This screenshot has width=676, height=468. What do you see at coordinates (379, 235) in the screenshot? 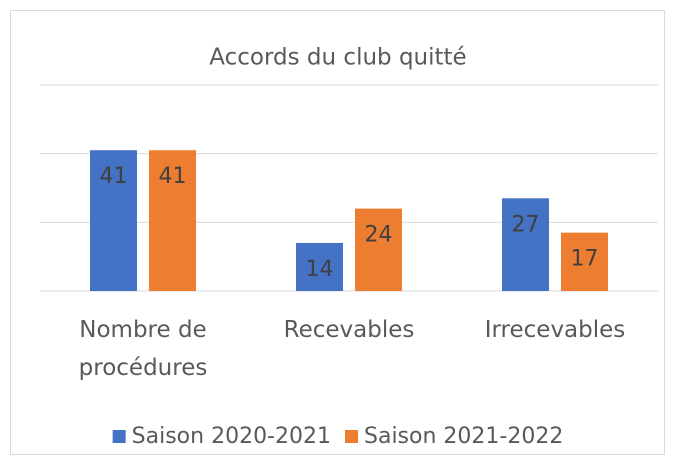
I see `data-label: 24` at bounding box center [379, 235].